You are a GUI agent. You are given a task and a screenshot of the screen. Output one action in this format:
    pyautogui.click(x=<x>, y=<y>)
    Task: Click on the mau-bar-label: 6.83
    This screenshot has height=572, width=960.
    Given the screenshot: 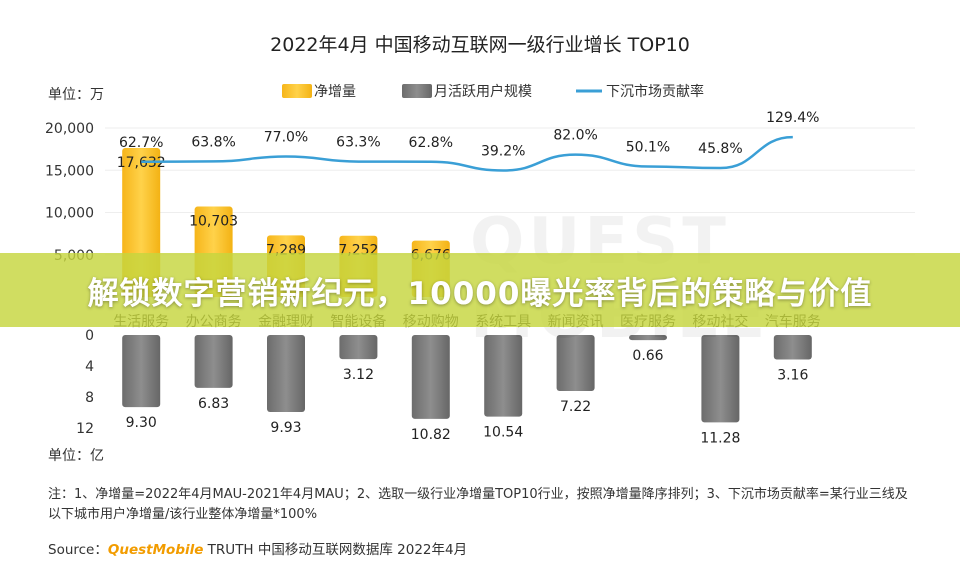 What is the action you would take?
    pyautogui.click(x=213, y=404)
    